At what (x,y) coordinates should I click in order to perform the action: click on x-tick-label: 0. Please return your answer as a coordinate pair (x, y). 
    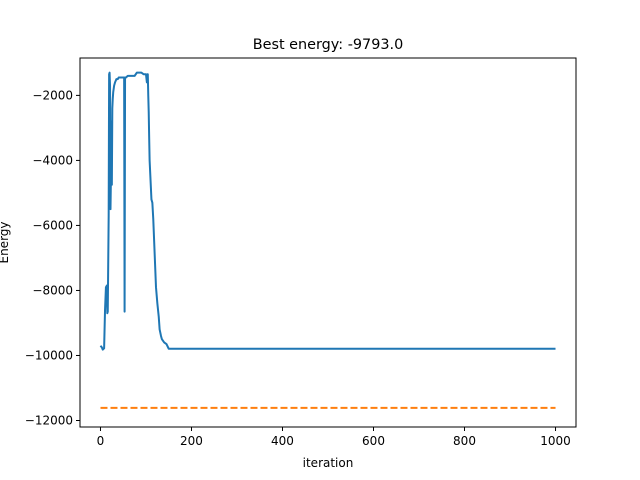
    Looking at the image, I should click on (101, 441).